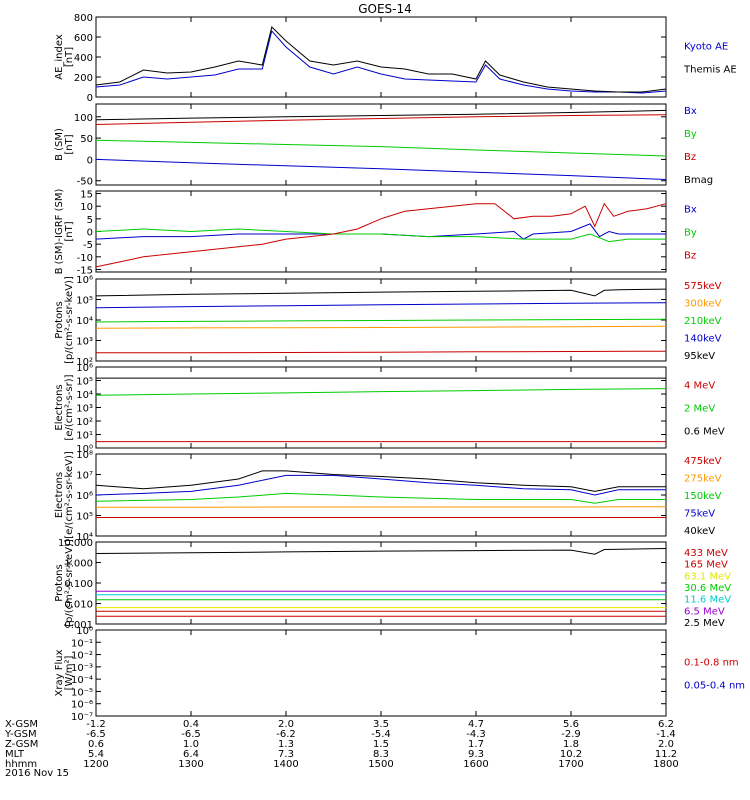 The width and height of the screenshot is (750, 800). I want to click on y-tick-label: 1.000, so click(78, 564).